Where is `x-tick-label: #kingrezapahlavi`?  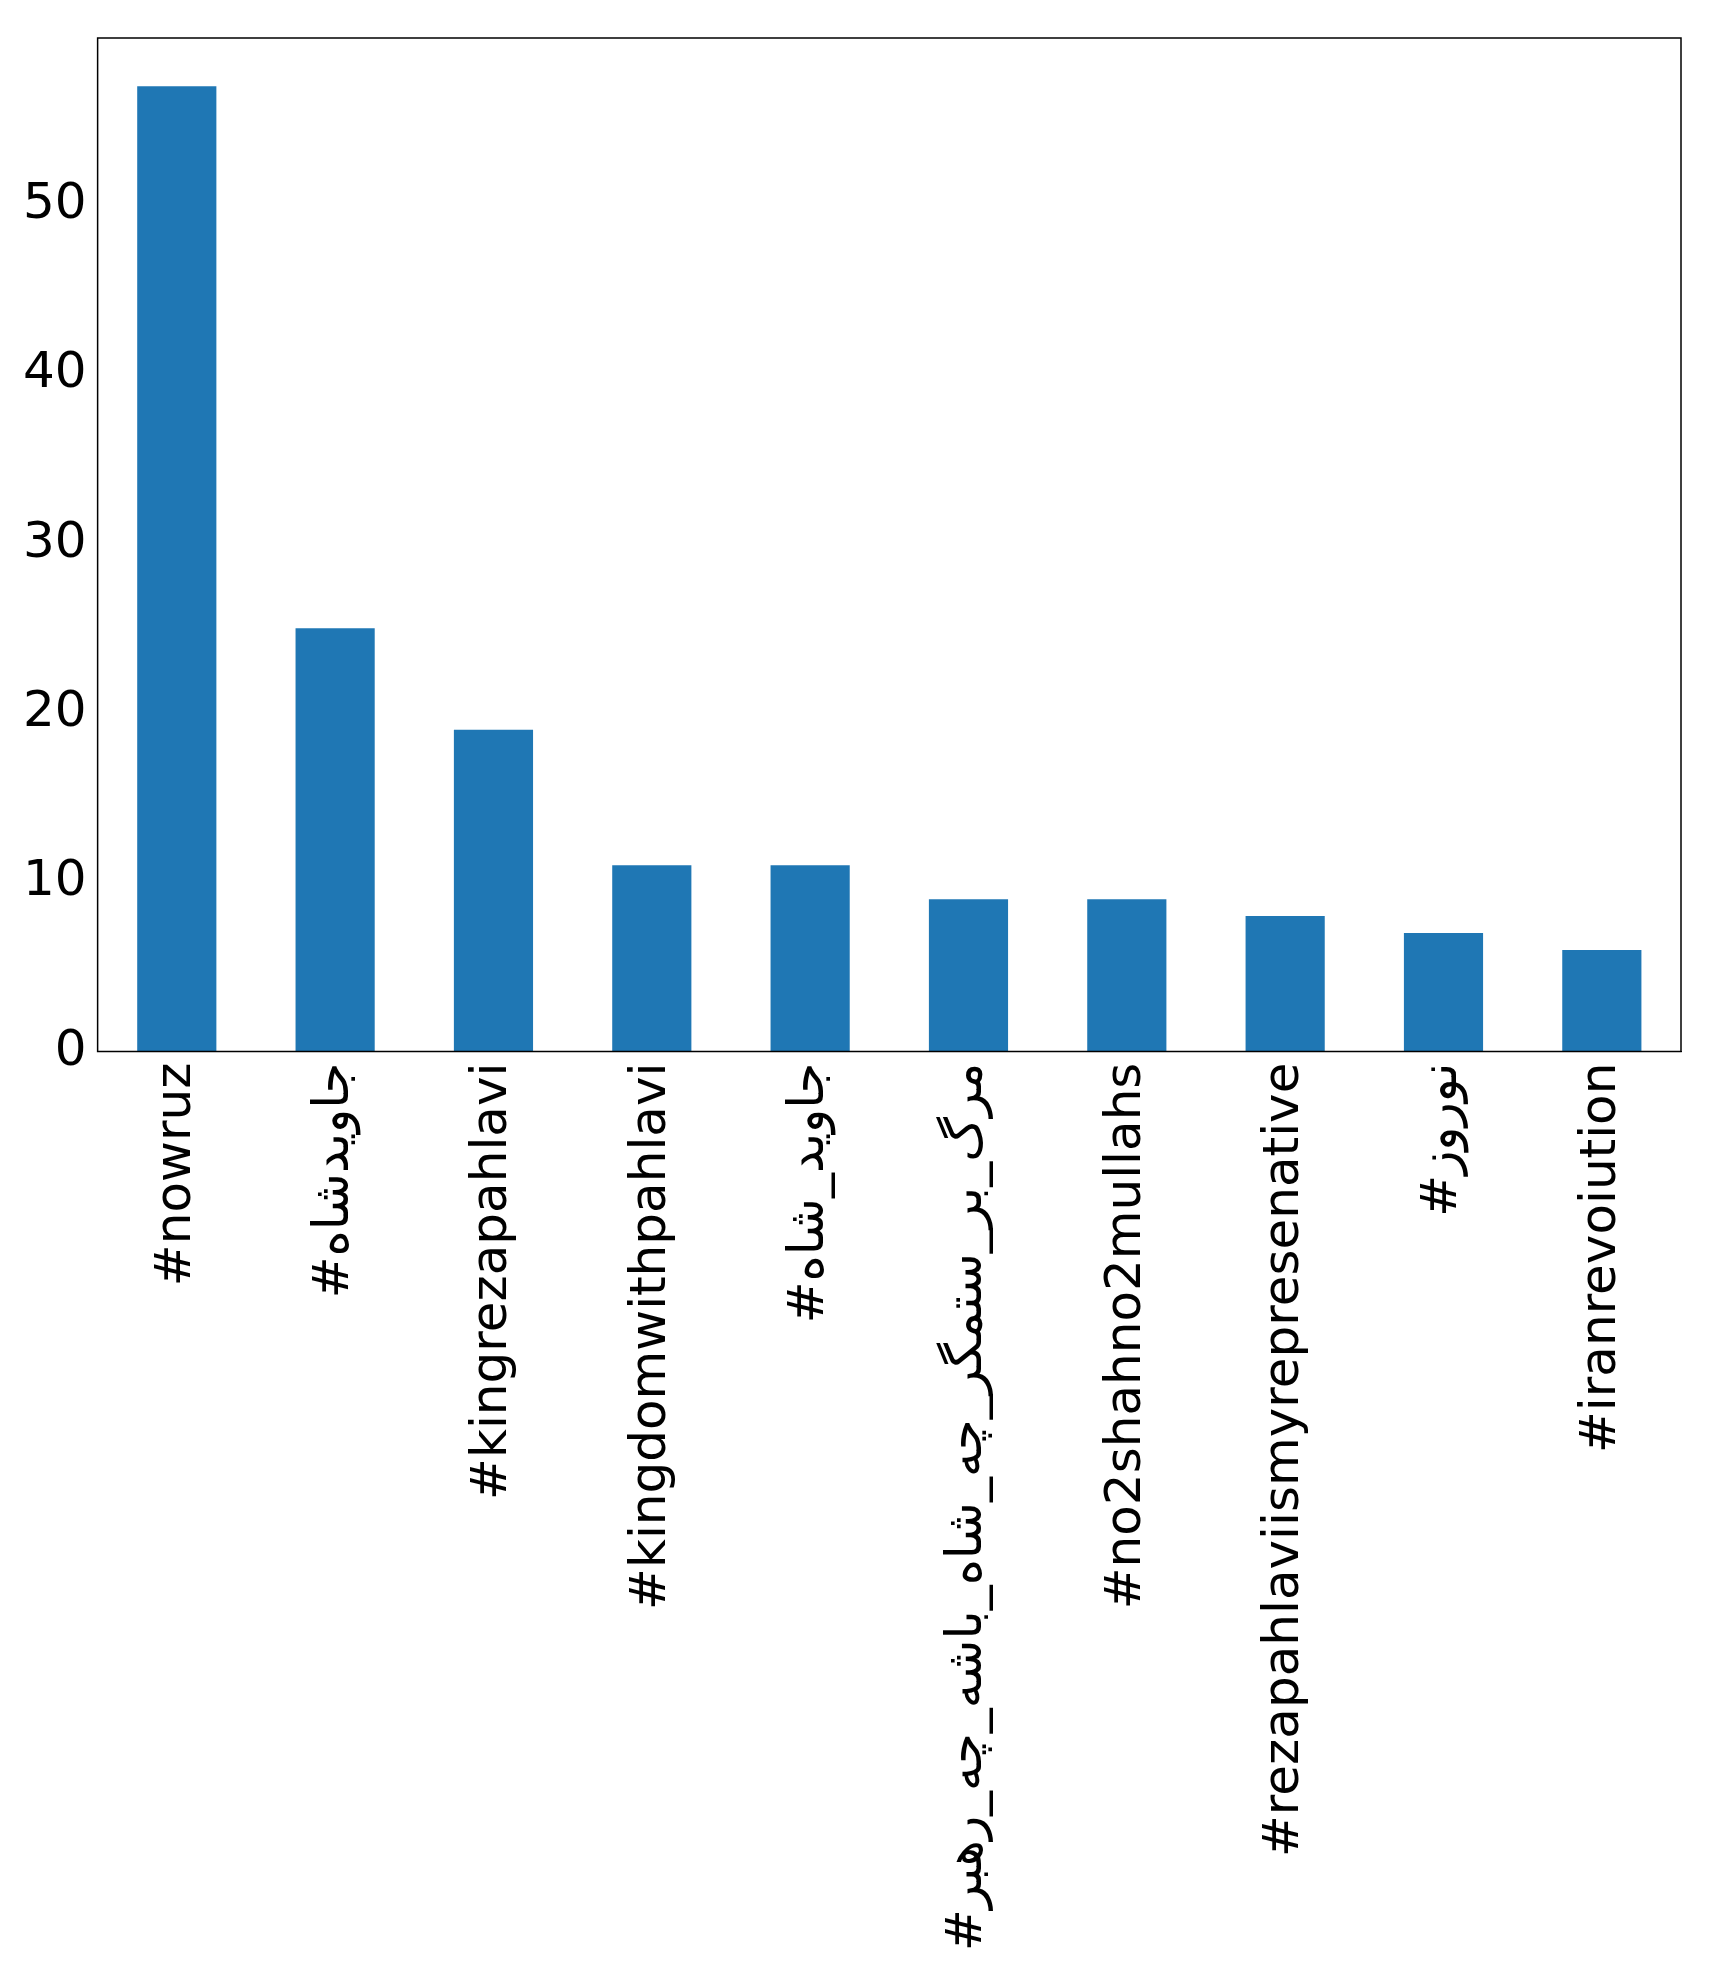 x-tick-label: #kingrezapahlavi is located at coordinates (489, 1281).